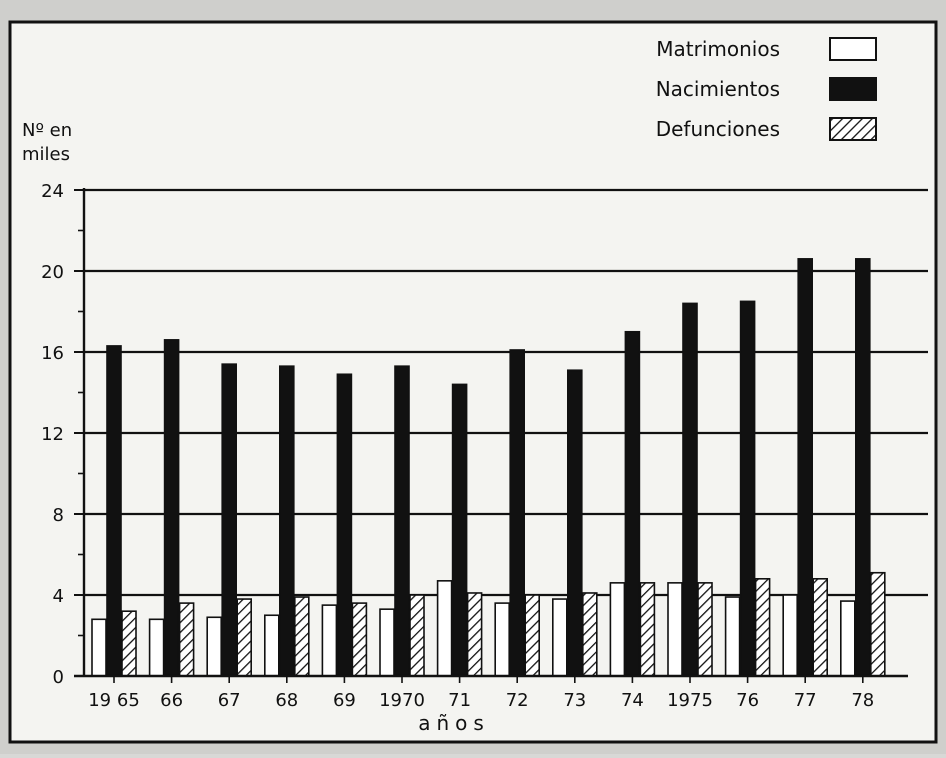 This screenshot has width=946, height=758. Describe the element at coordinates (114, 511) in the screenshot. I see `bar-nacimientos-1965` at that location.